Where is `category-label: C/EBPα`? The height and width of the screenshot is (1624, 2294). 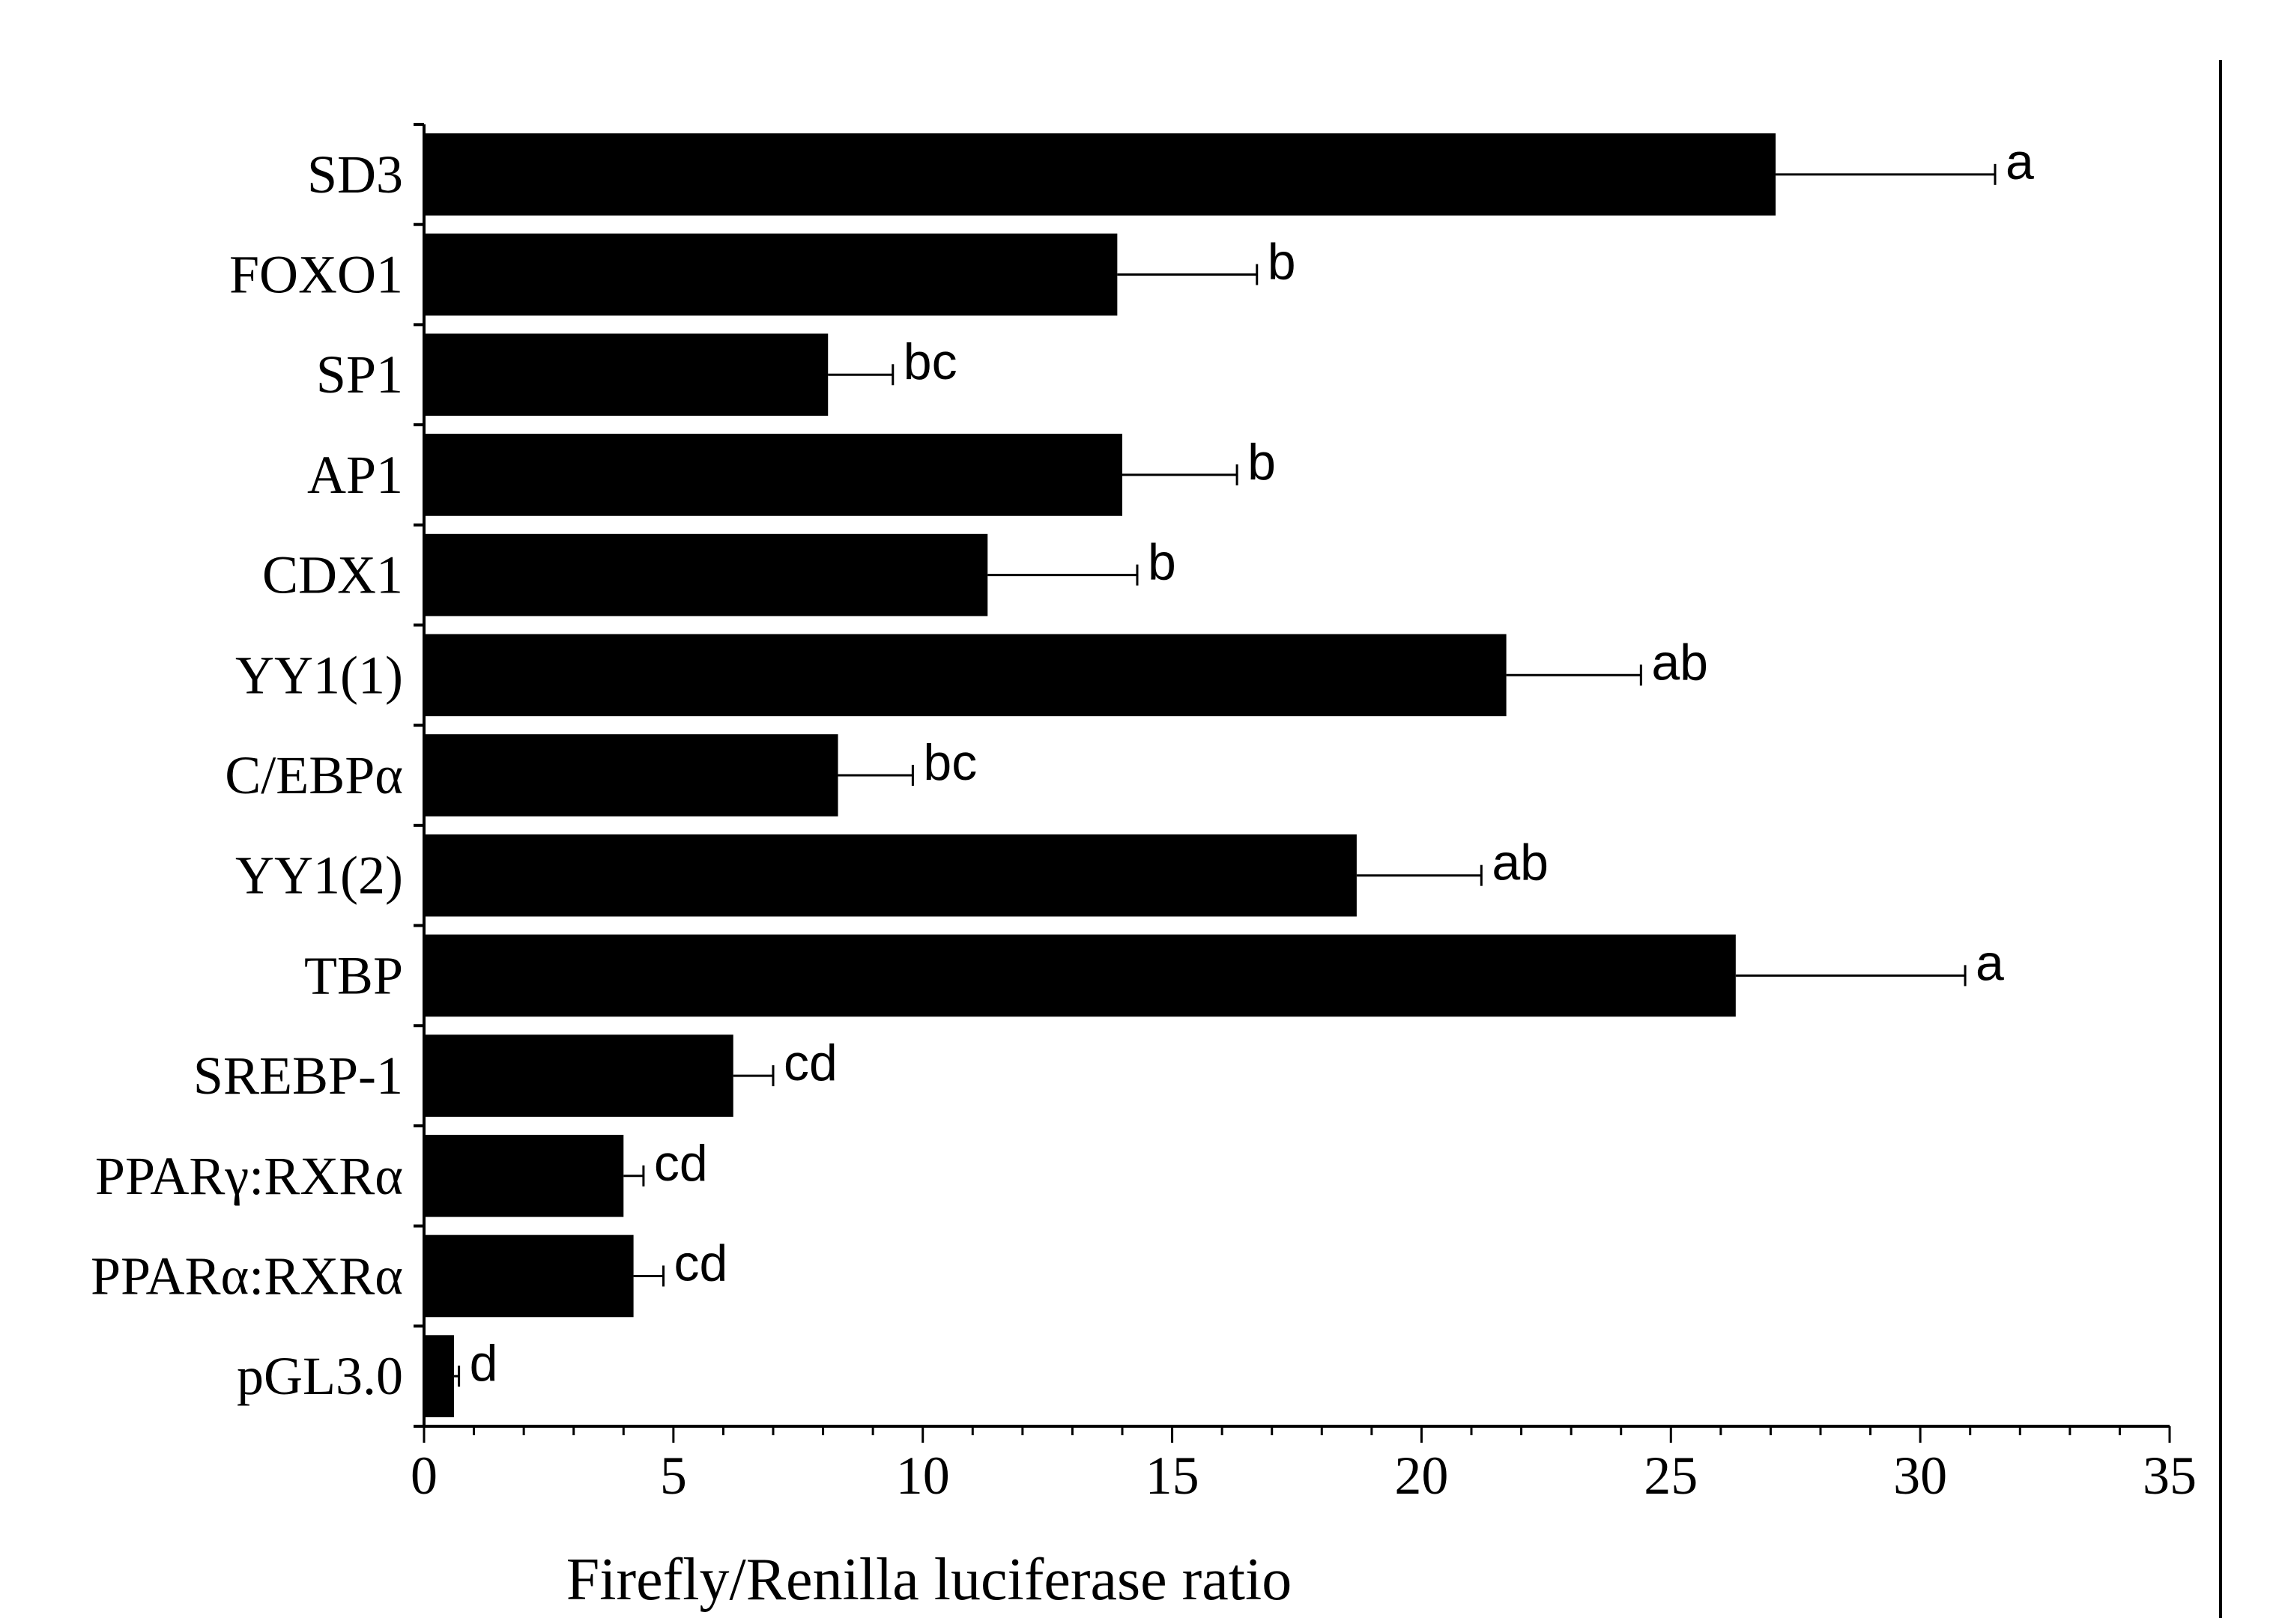
category-label: C/EBPα is located at coordinates (314, 775).